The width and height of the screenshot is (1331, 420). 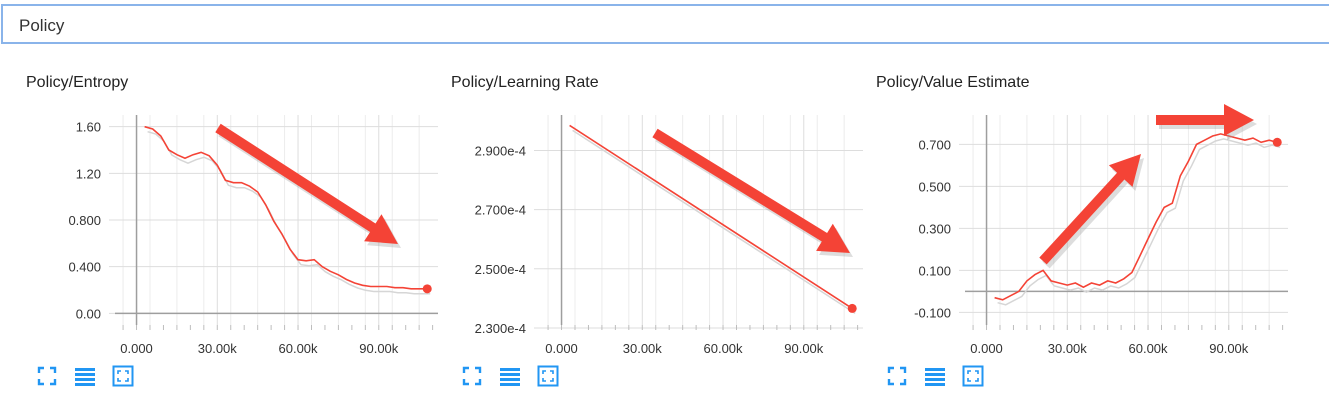 What do you see at coordinates (934, 270) in the screenshot?
I see `y-tick-label: 0.100` at bounding box center [934, 270].